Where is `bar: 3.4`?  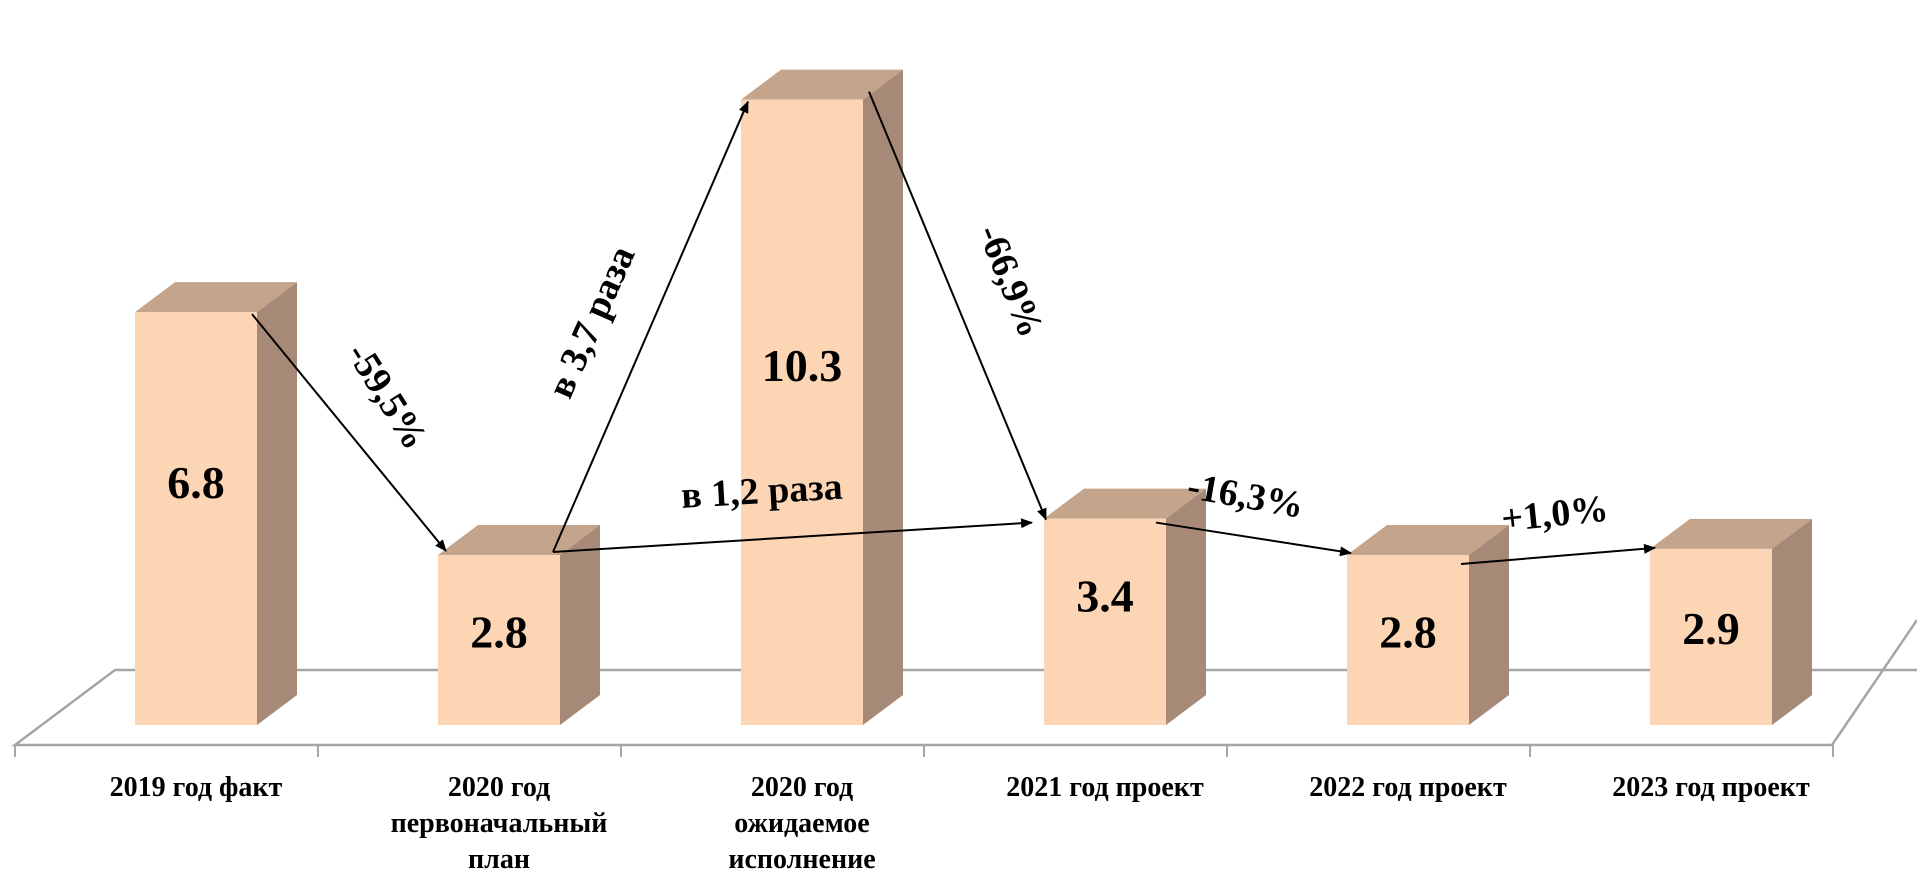 bar: 3.4 is located at coordinates (1125, 606).